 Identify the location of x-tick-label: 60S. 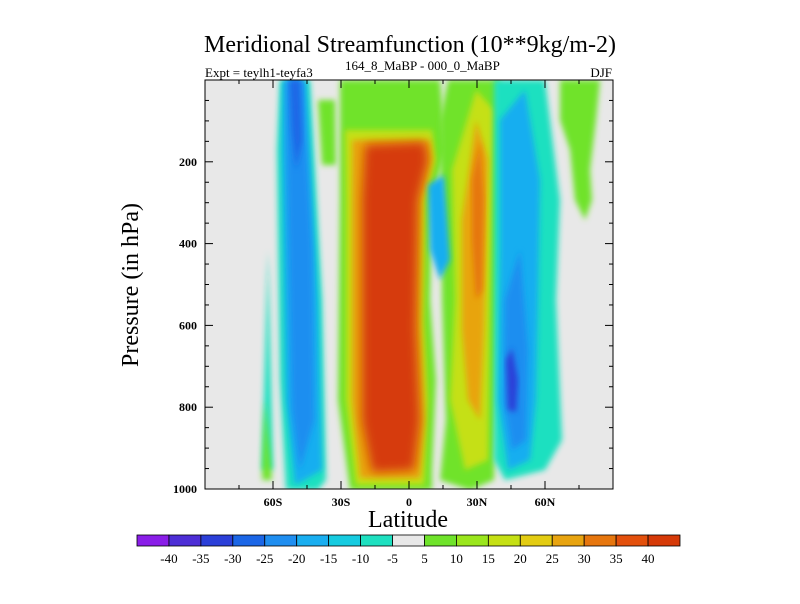
(273, 502).